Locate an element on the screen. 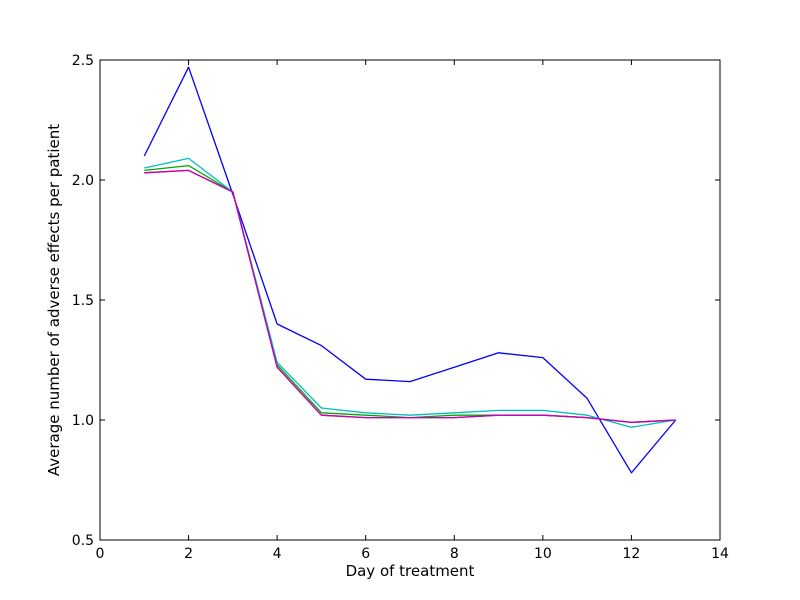 This screenshot has width=800, height=600. y-tick-label: 0.5 is located at coordinates (83, 541).